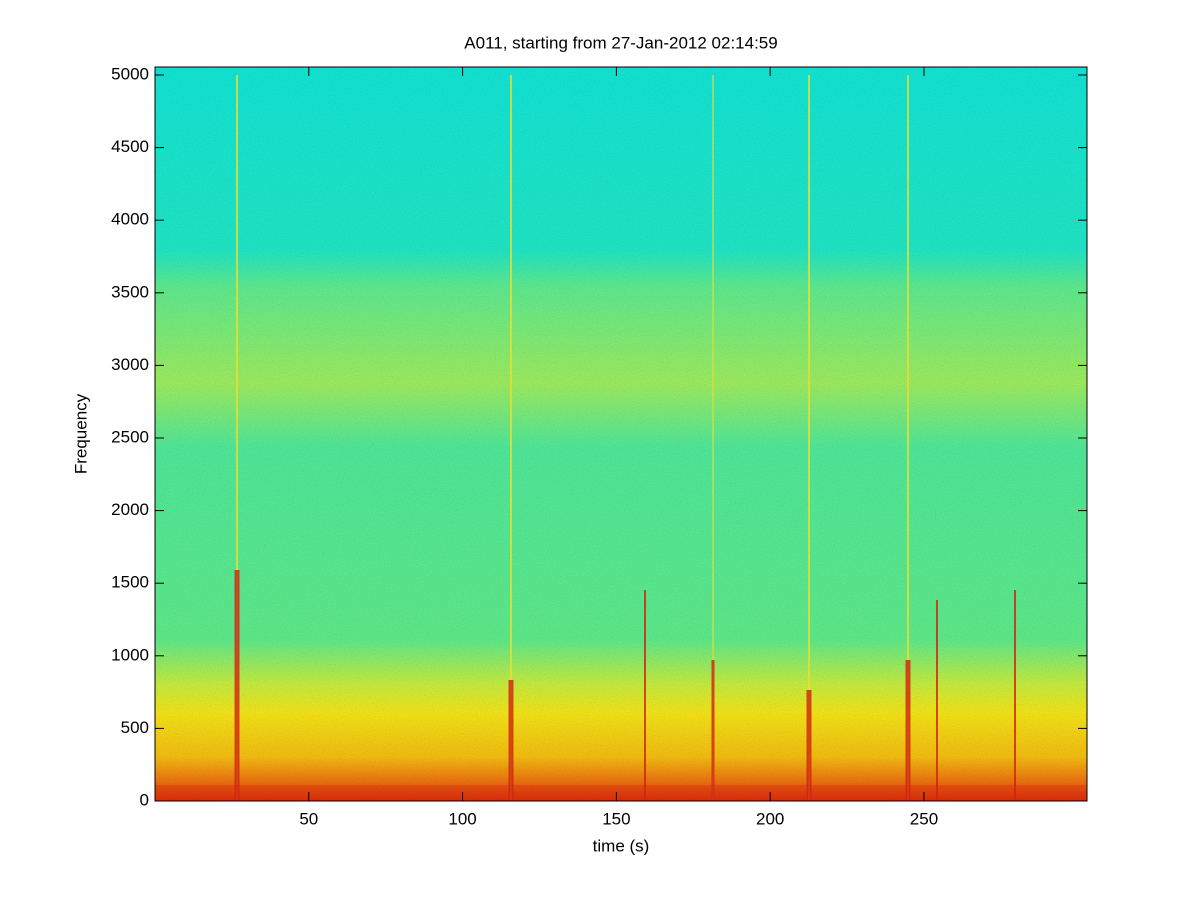  Describe the element at coordinates (770, 818) in the screenshot. I see `x-tick-label: 200` at that location.